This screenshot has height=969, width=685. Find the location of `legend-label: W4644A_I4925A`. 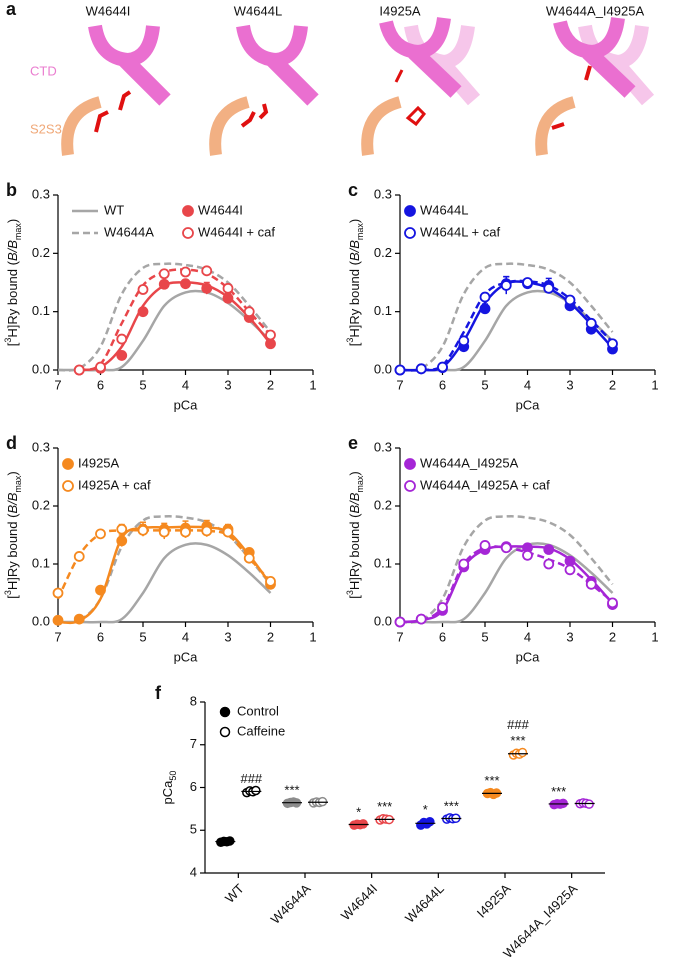

legend-label: W4644A_I4925A is located at coordinates (469, 462).